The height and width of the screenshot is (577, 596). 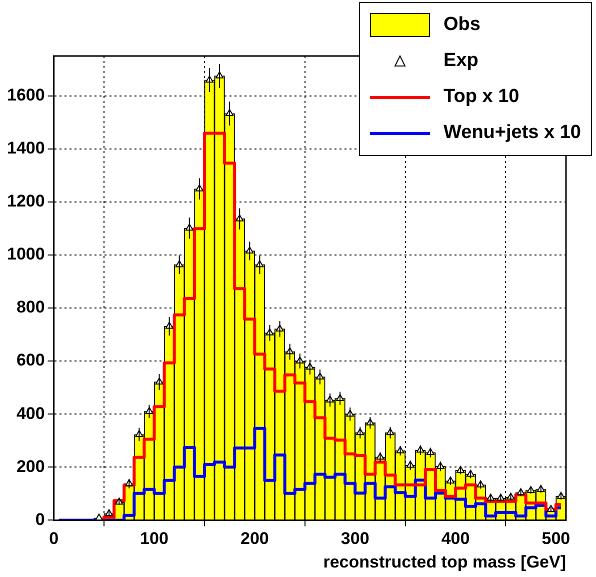 I want to click on y-tick-label: 1200, so click(x=25, y=201).